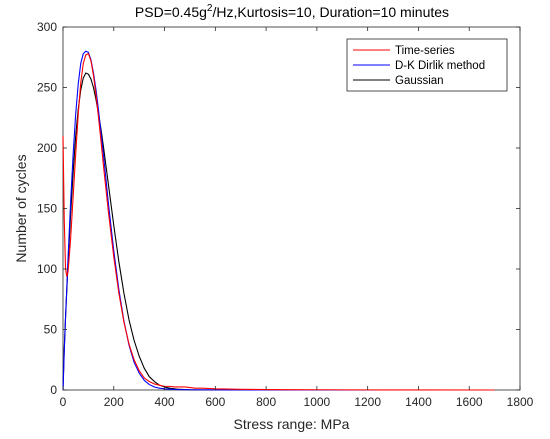  I want to click on y-axis-label: Number of cycles, so click(21, 208).